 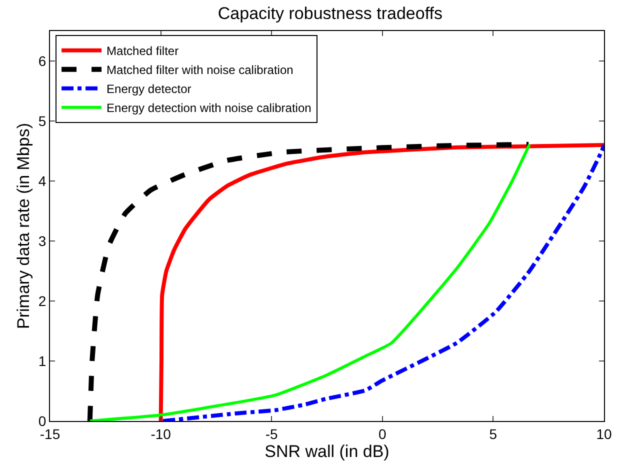 I want to click on y-tick-label: 6, so click(x=42, y=60).